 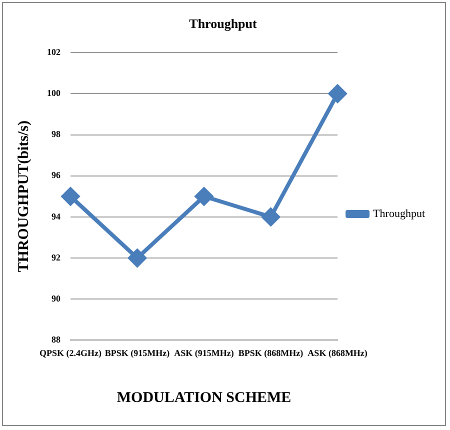 What do you see at coordinates (56, 216) in the screenshot?
I see `y-tick-label: 94` at bounding box center [56, 216].